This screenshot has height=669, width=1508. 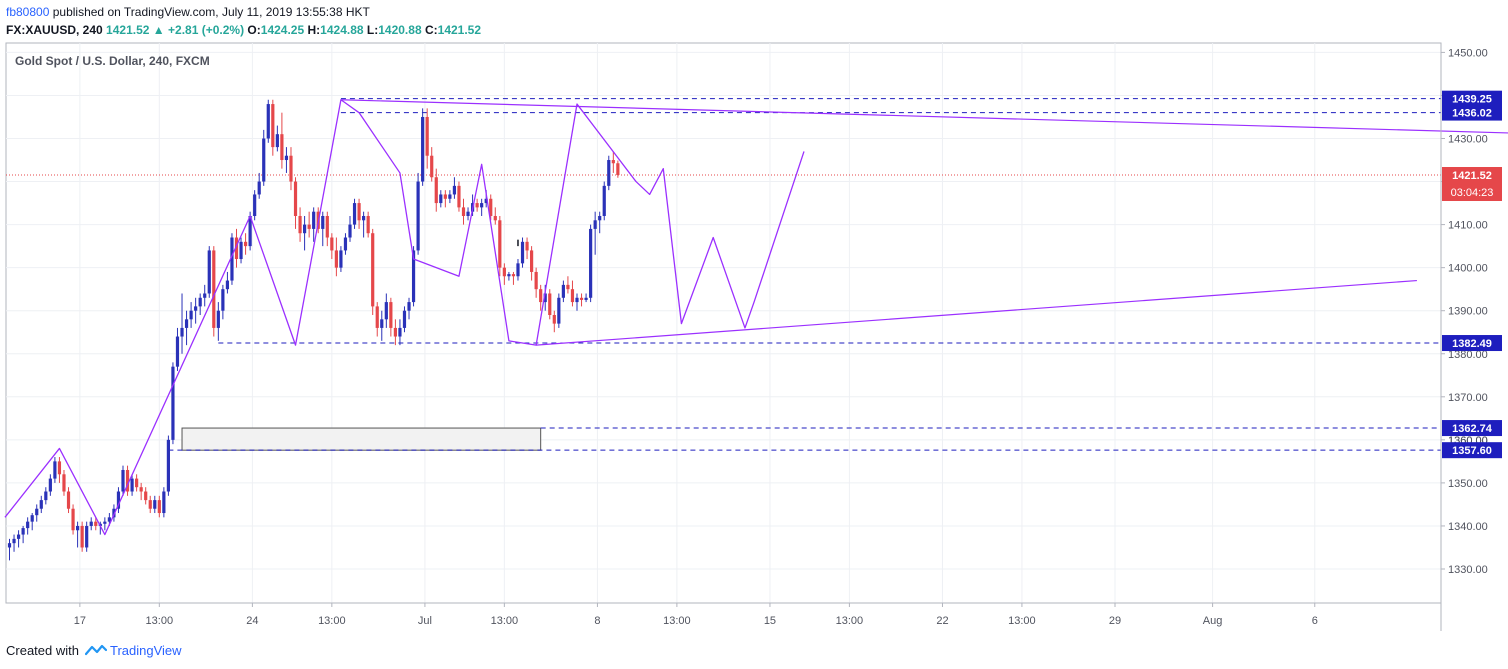 What do you see at coordinates (1213, 621) in the screenshot?
I see `time-tick-label: Aug` at bounding box center [1213, 621].